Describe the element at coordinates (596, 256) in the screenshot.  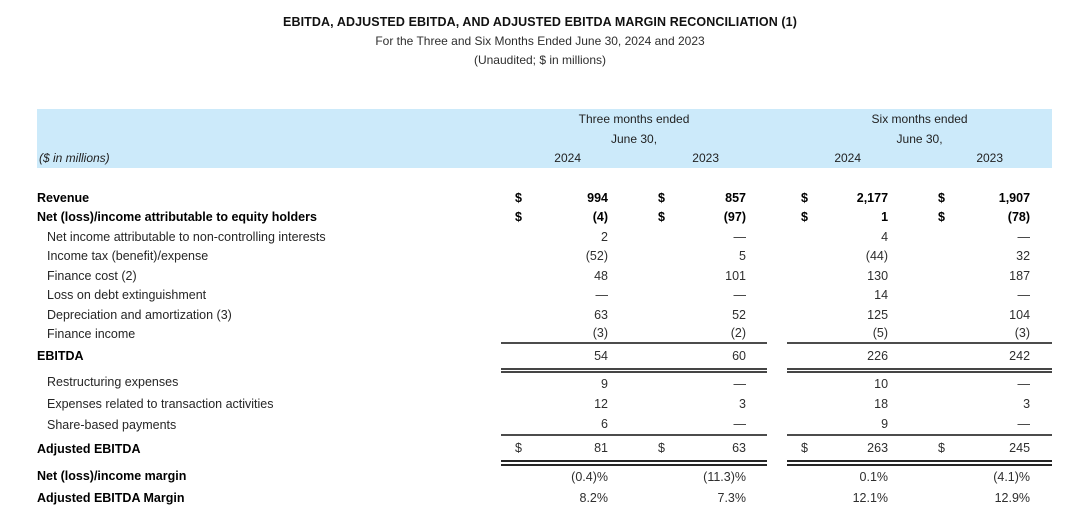
I see `value-cell: (52)` at that location.